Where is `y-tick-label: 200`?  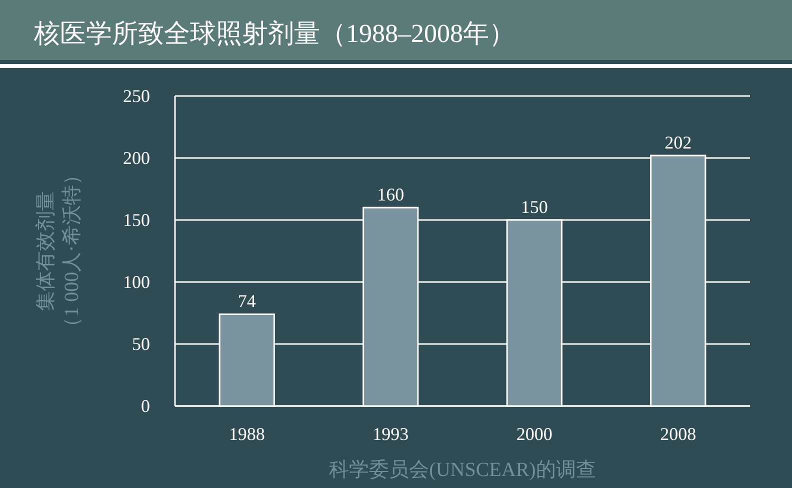
y-tick-label: 200 is located at coordinates (136, 158).